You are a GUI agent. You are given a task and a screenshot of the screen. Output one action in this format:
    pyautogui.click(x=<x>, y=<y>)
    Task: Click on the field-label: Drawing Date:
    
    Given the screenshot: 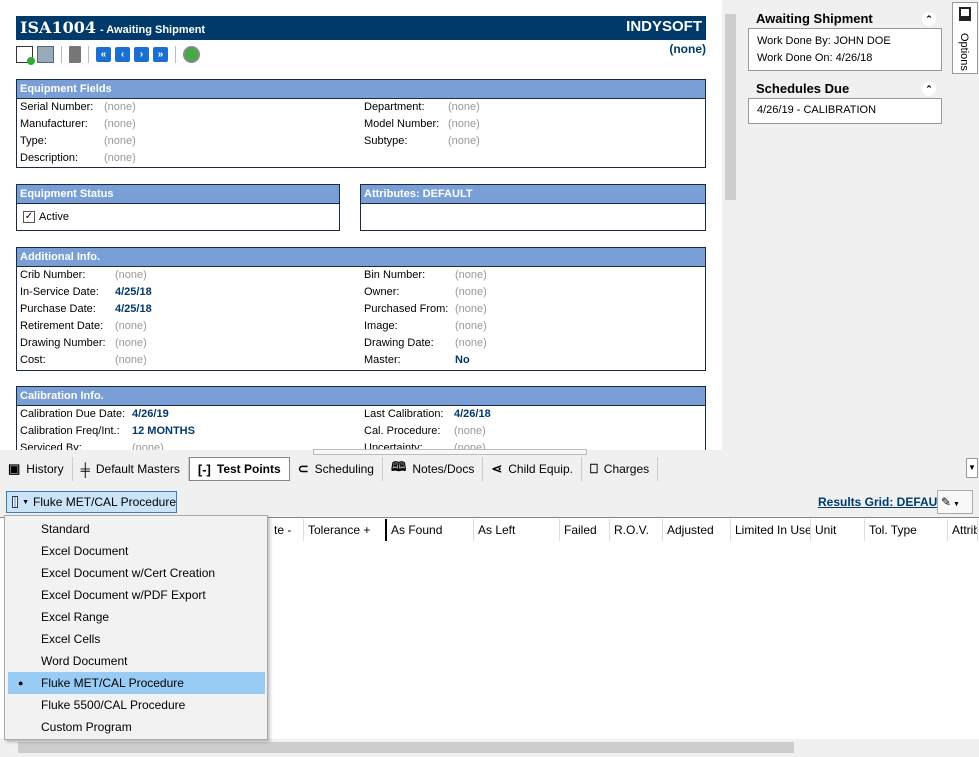 What is the action you would take?
    pyautogui.click(x=399, y=343)
    